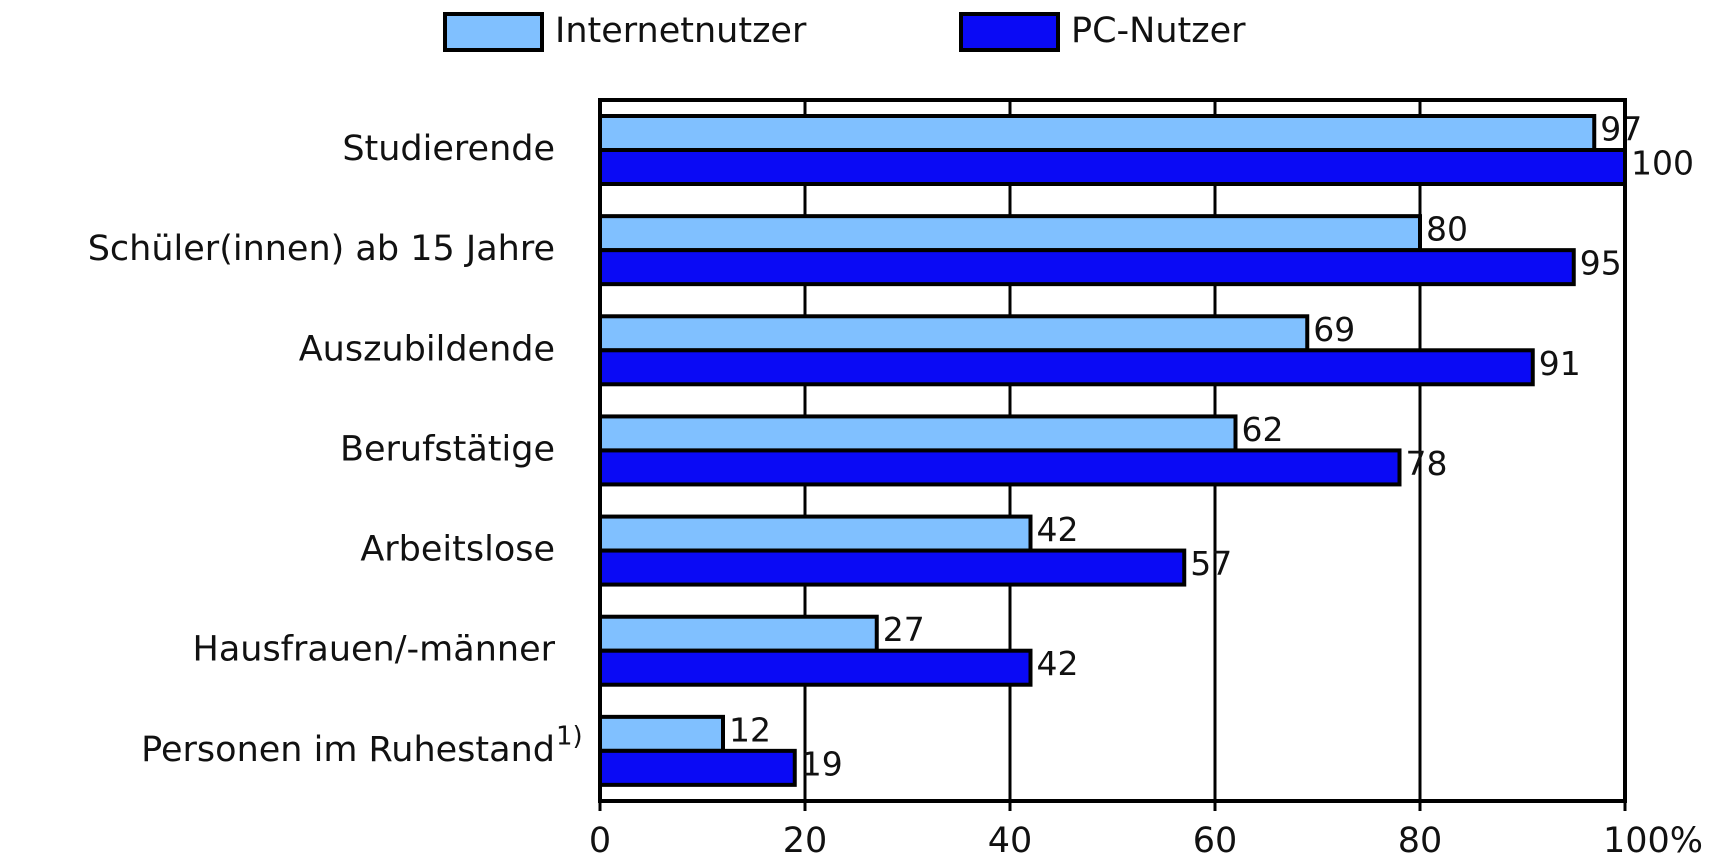 This screenshot has height=868, width=1722. I want to click on value-label: 62, so click(1263, 429).